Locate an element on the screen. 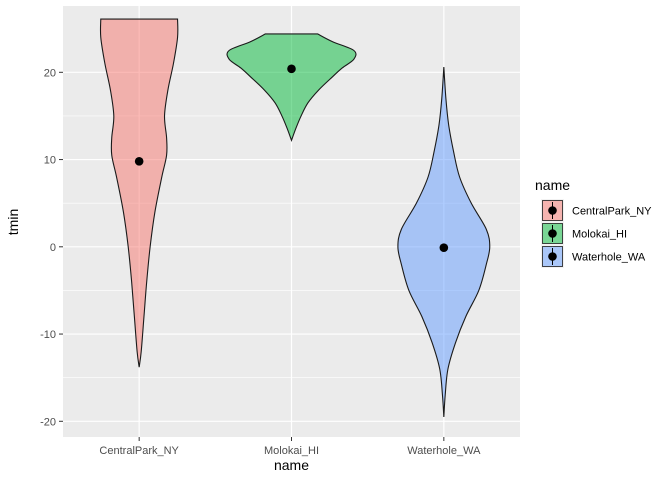  median-point-Waterhole_WA is located at coordinates (444, 247).